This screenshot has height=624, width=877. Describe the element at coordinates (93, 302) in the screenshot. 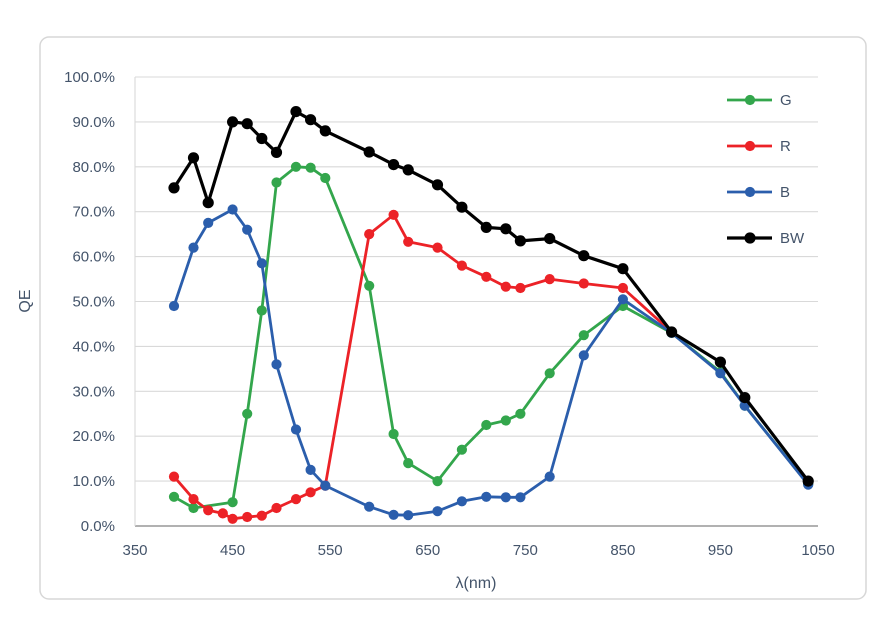

I see `y-tick-label: 50.0%` at that location.